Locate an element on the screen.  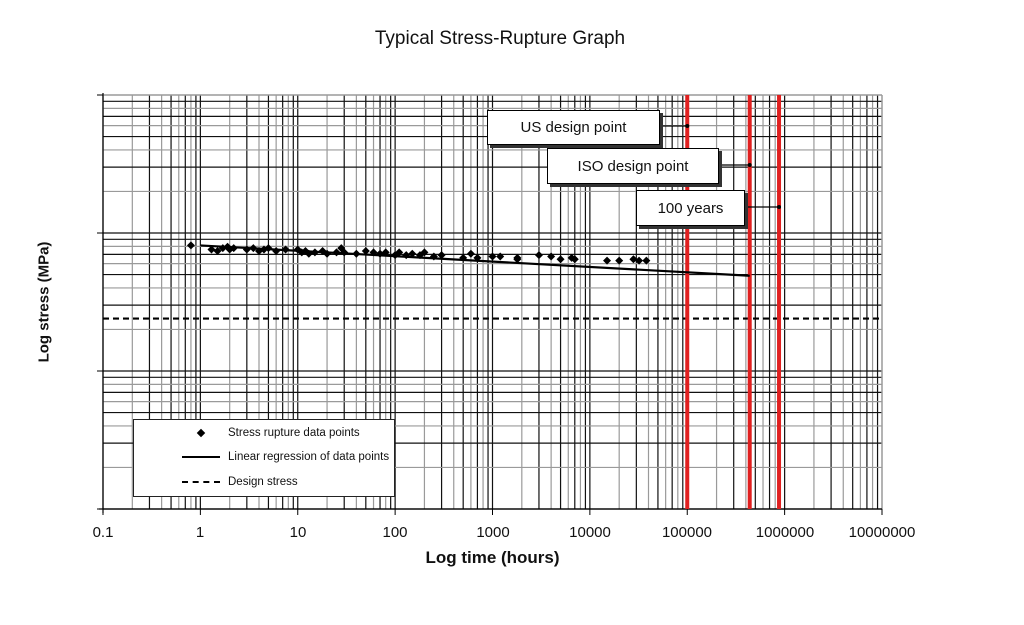
x-axis-label: Log time (hours) is located at coordinates (492, 557).